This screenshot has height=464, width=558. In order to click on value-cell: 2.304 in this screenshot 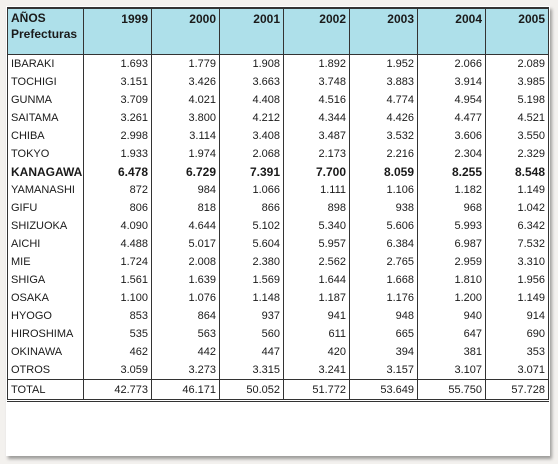, I will do `click(451, 154)`.